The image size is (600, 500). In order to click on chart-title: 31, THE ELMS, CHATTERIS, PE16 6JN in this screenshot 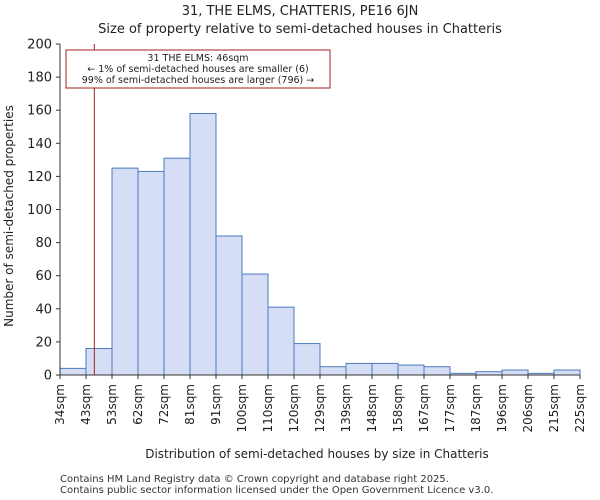, I will do `click(300, 11)`.